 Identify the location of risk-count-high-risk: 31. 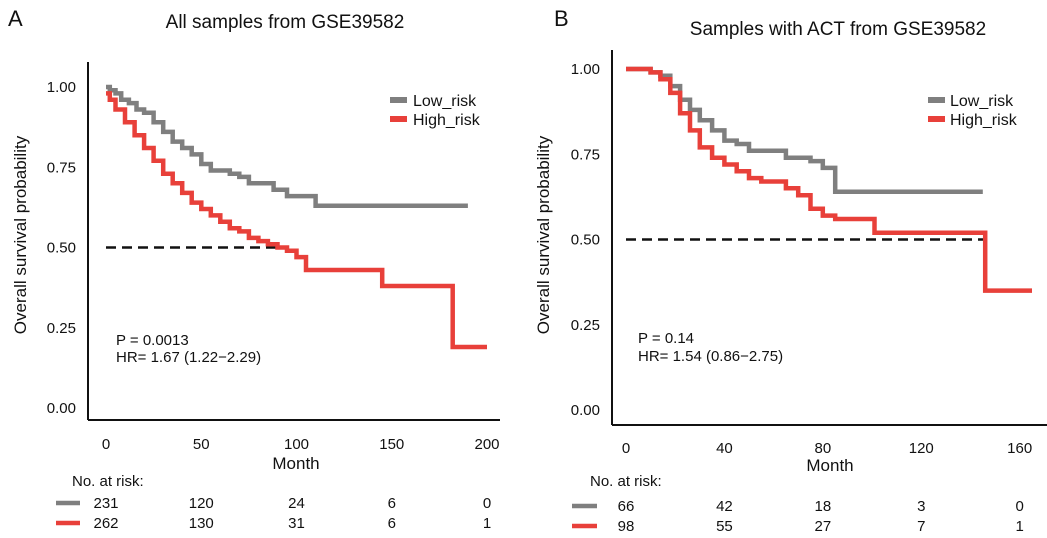
(296, 523).